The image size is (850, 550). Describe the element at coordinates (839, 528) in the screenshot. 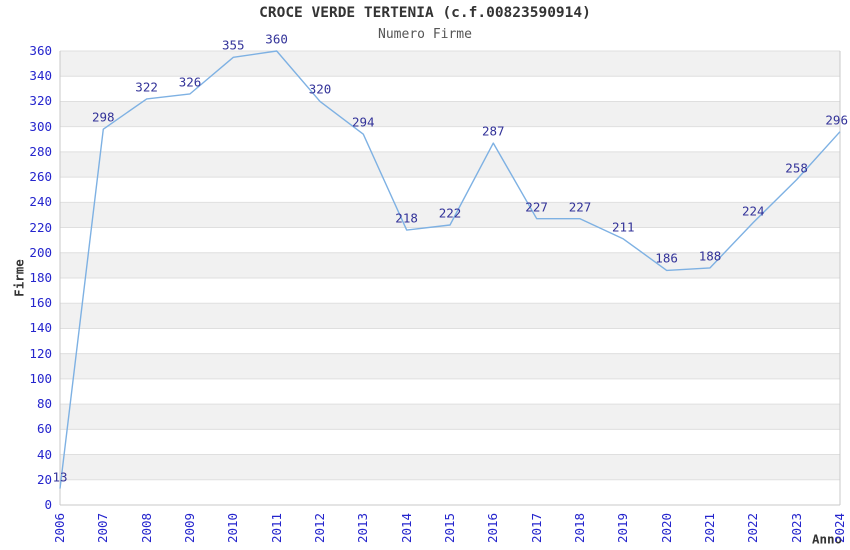

I see `x-tick-label: 2024` at that location.